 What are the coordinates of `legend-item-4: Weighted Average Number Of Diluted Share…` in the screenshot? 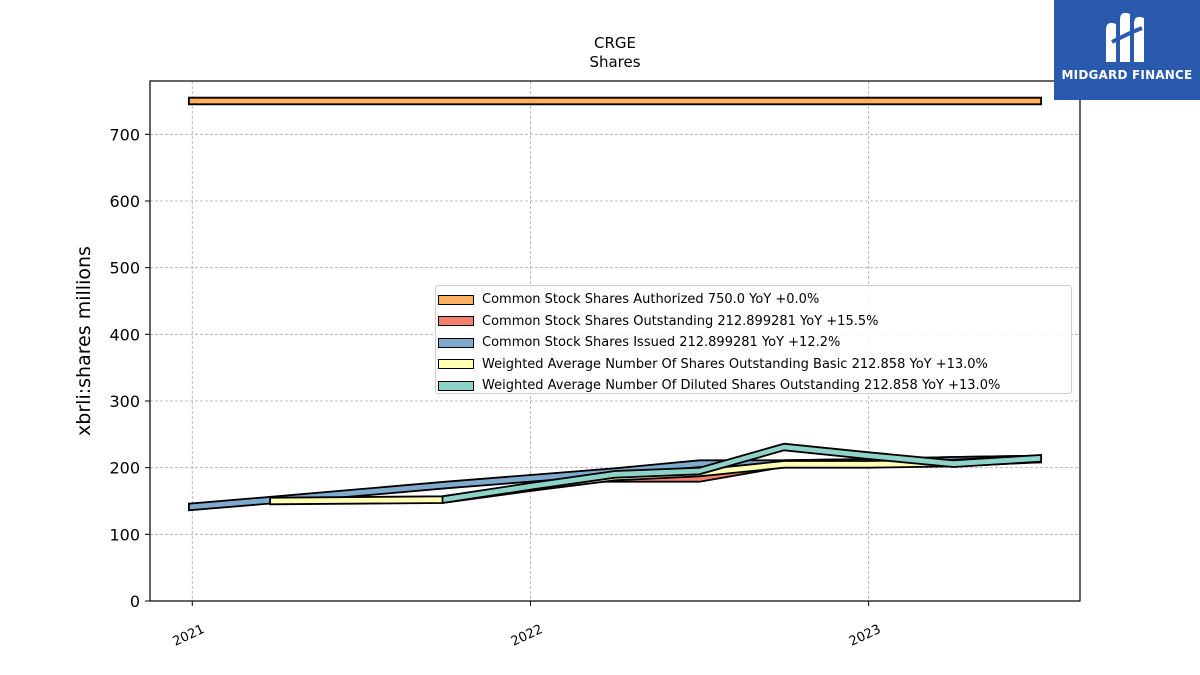 It's located at (753, 386).